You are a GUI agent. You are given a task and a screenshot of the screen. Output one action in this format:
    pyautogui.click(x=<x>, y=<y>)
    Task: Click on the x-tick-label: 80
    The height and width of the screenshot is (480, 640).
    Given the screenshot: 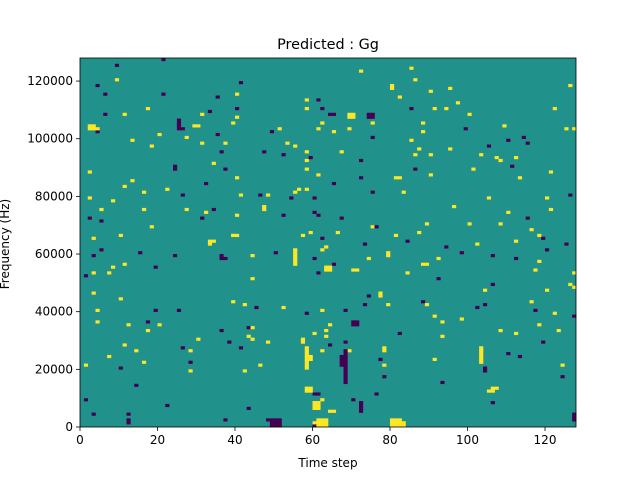 What is the action you would take?
    pyautogui.click(x=389, y=440)
    